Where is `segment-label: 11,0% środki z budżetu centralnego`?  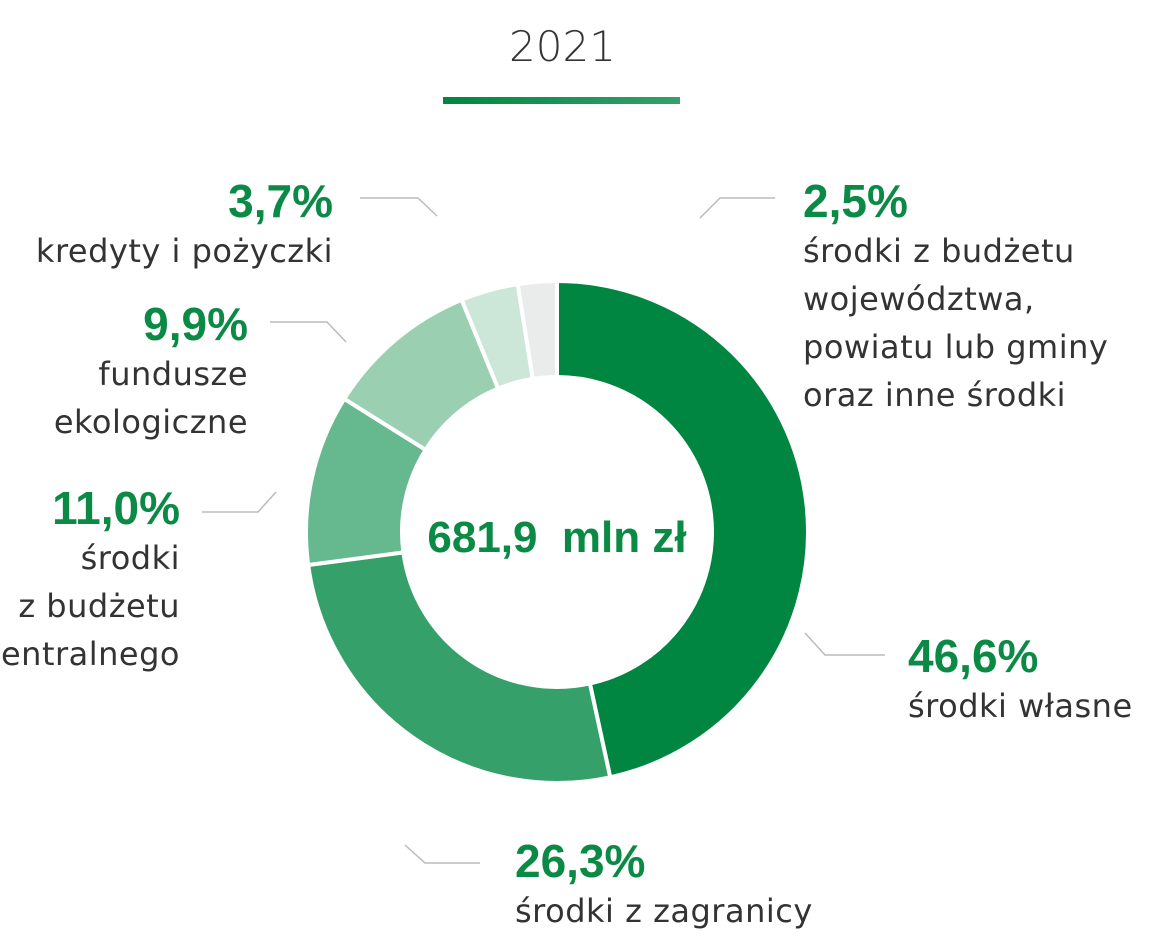
segment-label: 11,0% środki z budżetu centralnego is located at coordinates (90, 580).